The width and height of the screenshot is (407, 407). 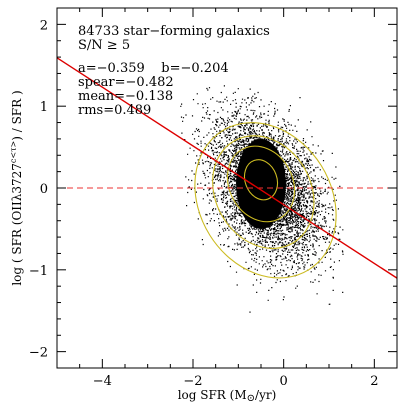 What do you see at coordinates (153, 68) in the screenshot?
I see `annotation-fit-params: a=−0.359 b=−0.204` at bounding box center [153, 68].